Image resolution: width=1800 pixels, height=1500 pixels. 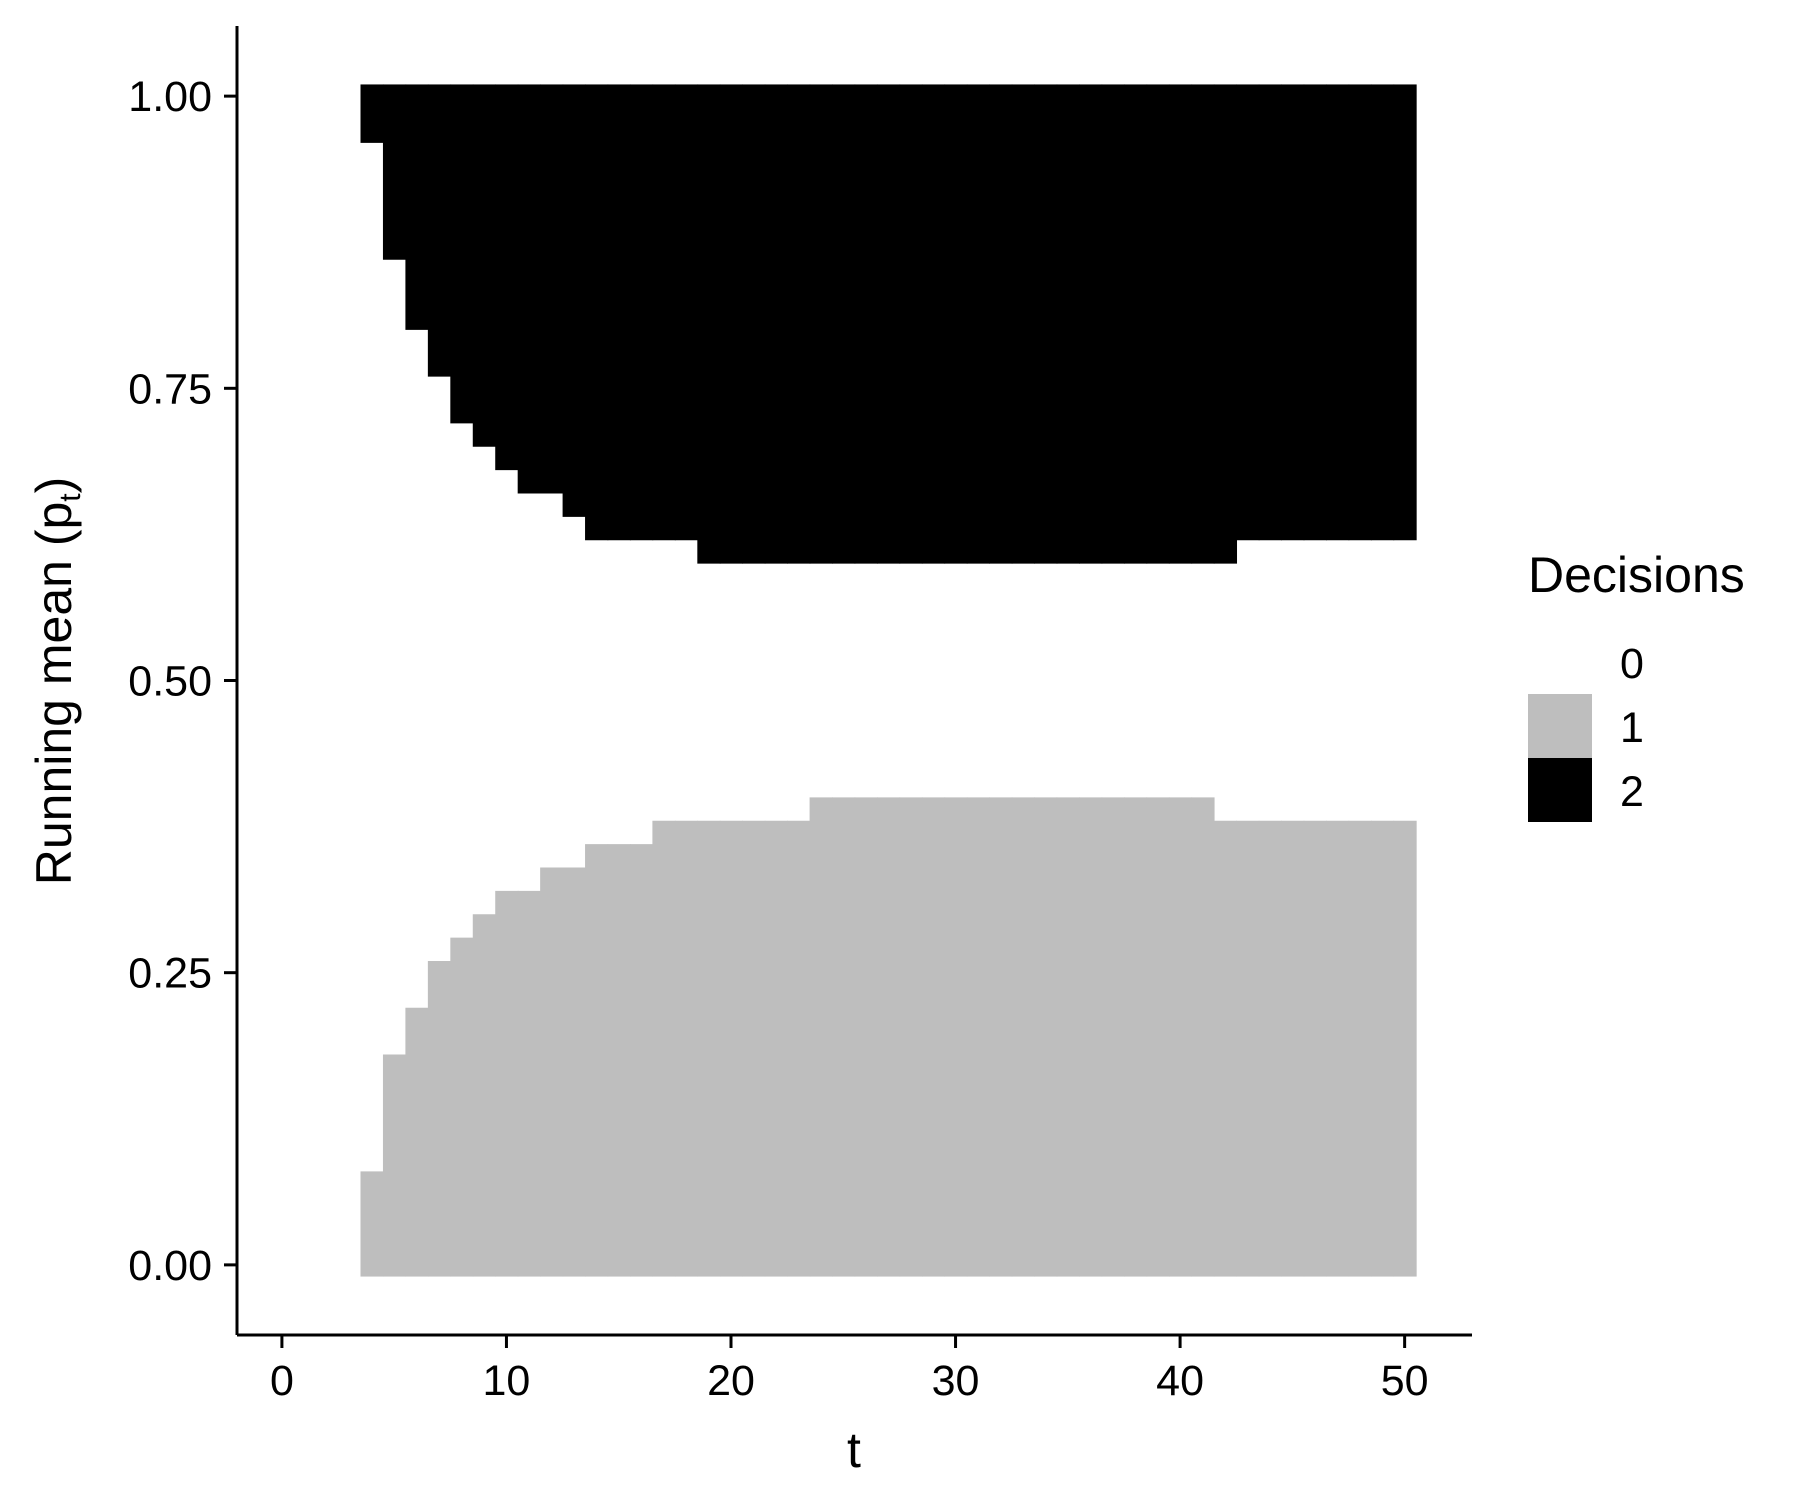 What do you see at coordinates (170, 1266) in the screenshot?
I see `y-tick-label: 0.00` at bounding box center [170, 1266].